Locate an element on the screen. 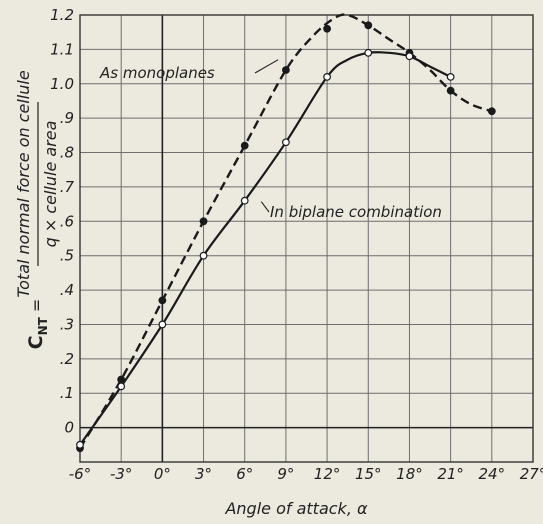 This screenshot has height=524, width=543. y-axis-denominator: q × cellule area is located at coordinates (50, 184).